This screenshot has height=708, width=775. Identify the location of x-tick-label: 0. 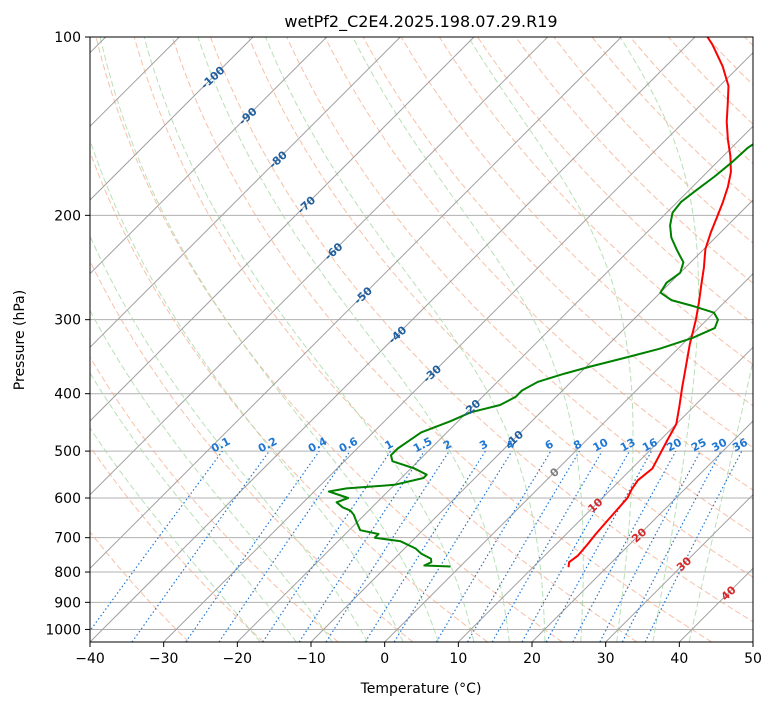
(384, 659).